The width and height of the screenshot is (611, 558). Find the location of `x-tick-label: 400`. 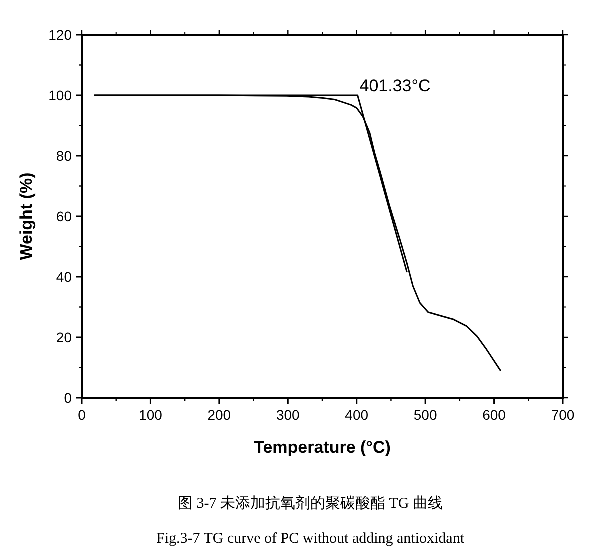

x-tick-label: 400 is located at coordinates (357, 415).